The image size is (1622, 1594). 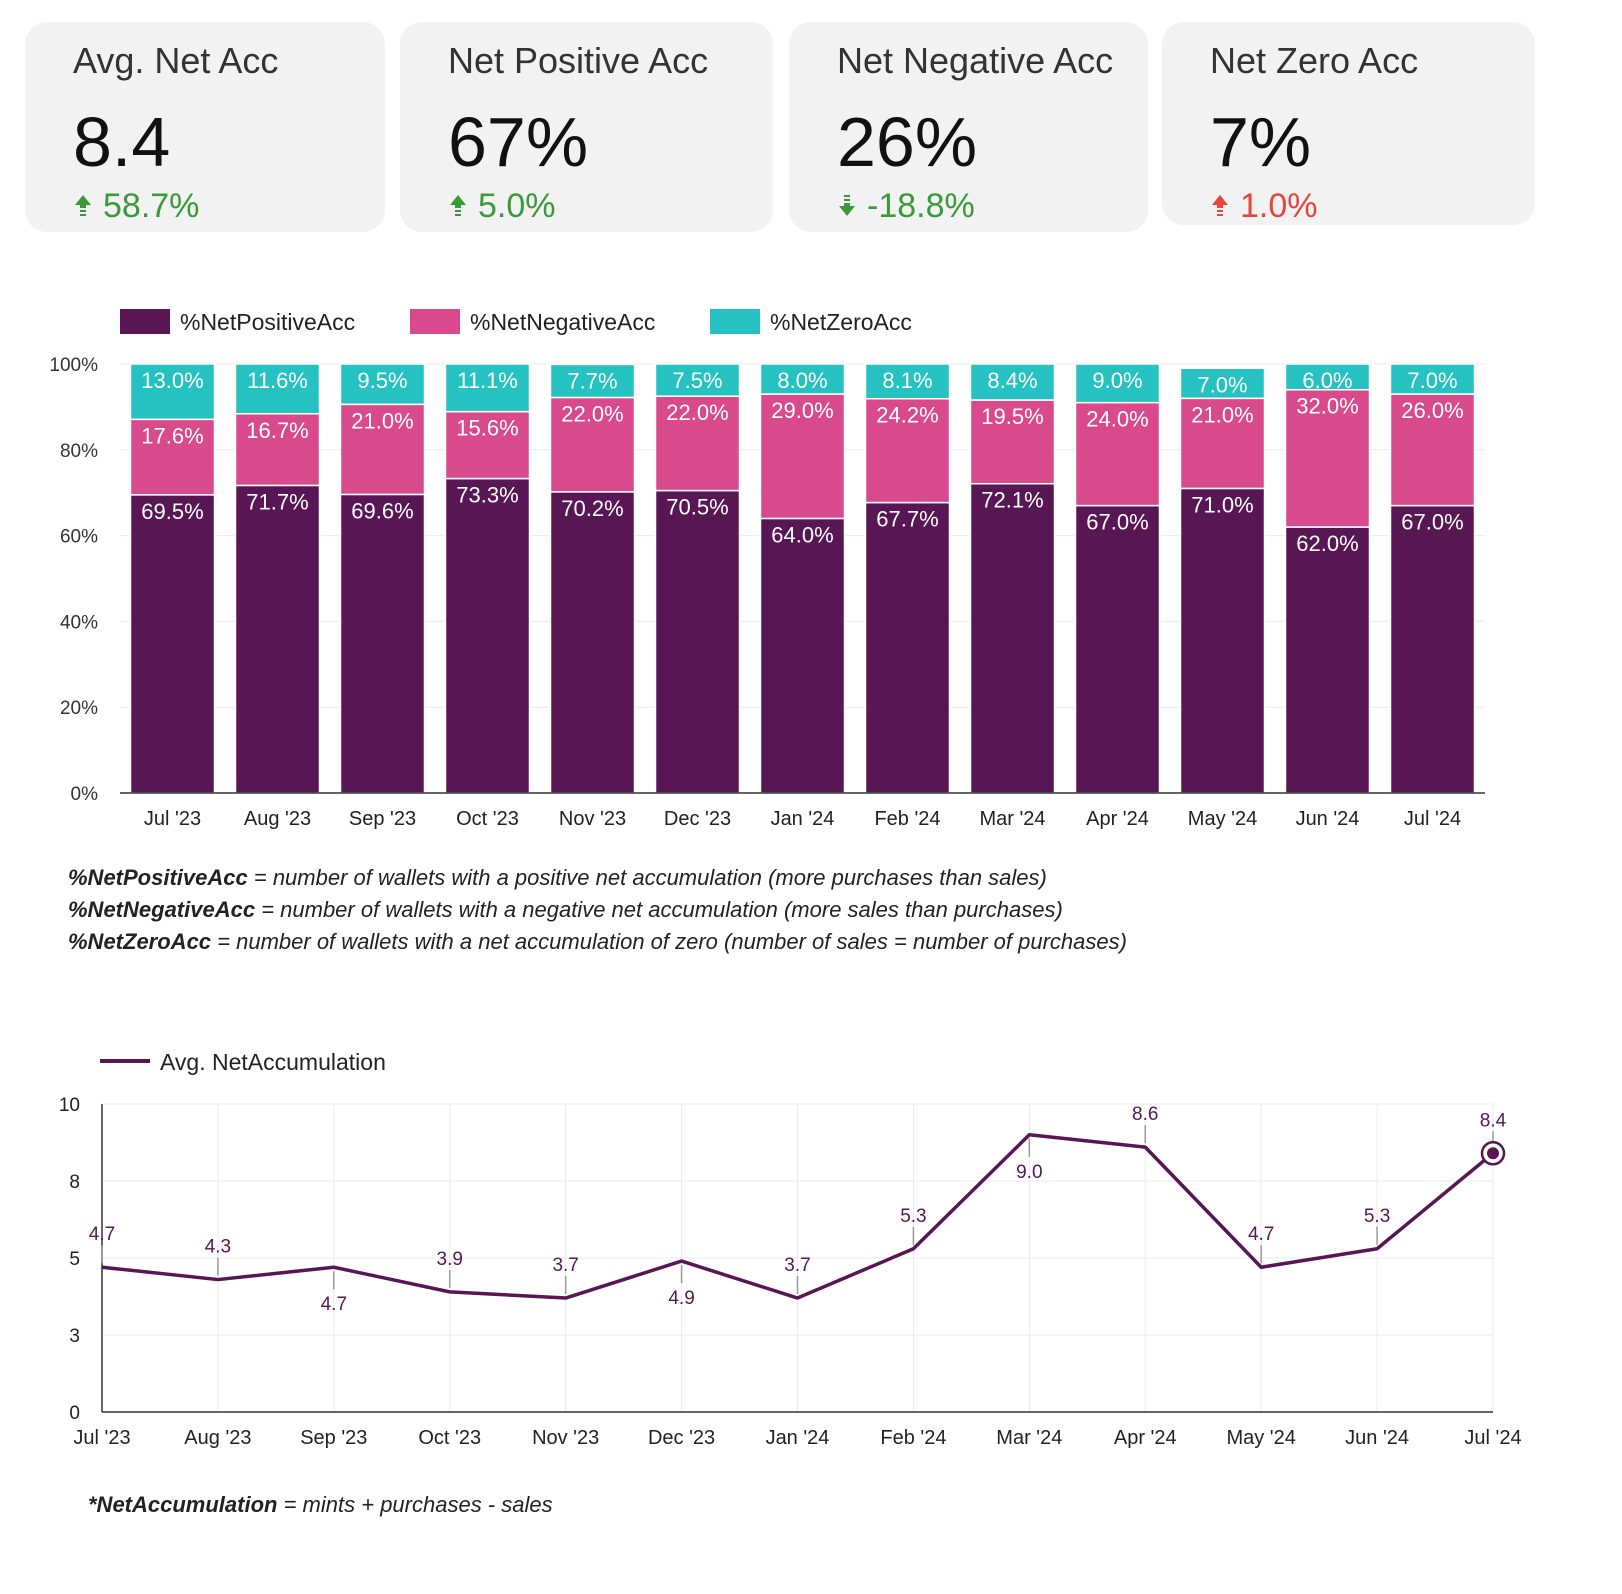 What do you see at coordinates (1222, 504) in the screenshot?
I see `bar-data-label: 71.0%` at bounding box center [1222, 504].